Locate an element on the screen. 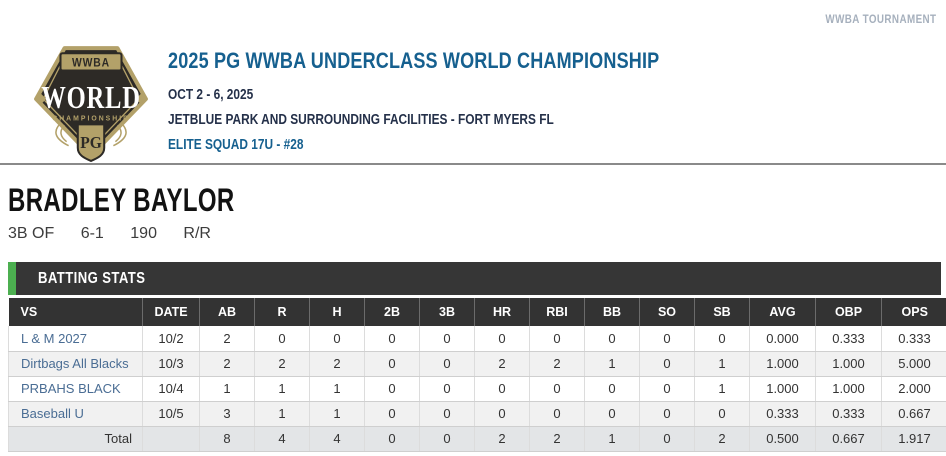  column-header-bb: BB is located at coordinates (612, 312).